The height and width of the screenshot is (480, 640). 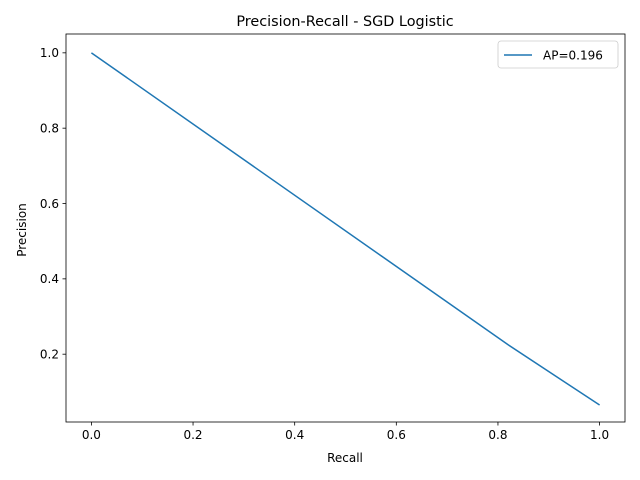 I want to click on x-tick-label: 0.0, so click(x=91, y=435).